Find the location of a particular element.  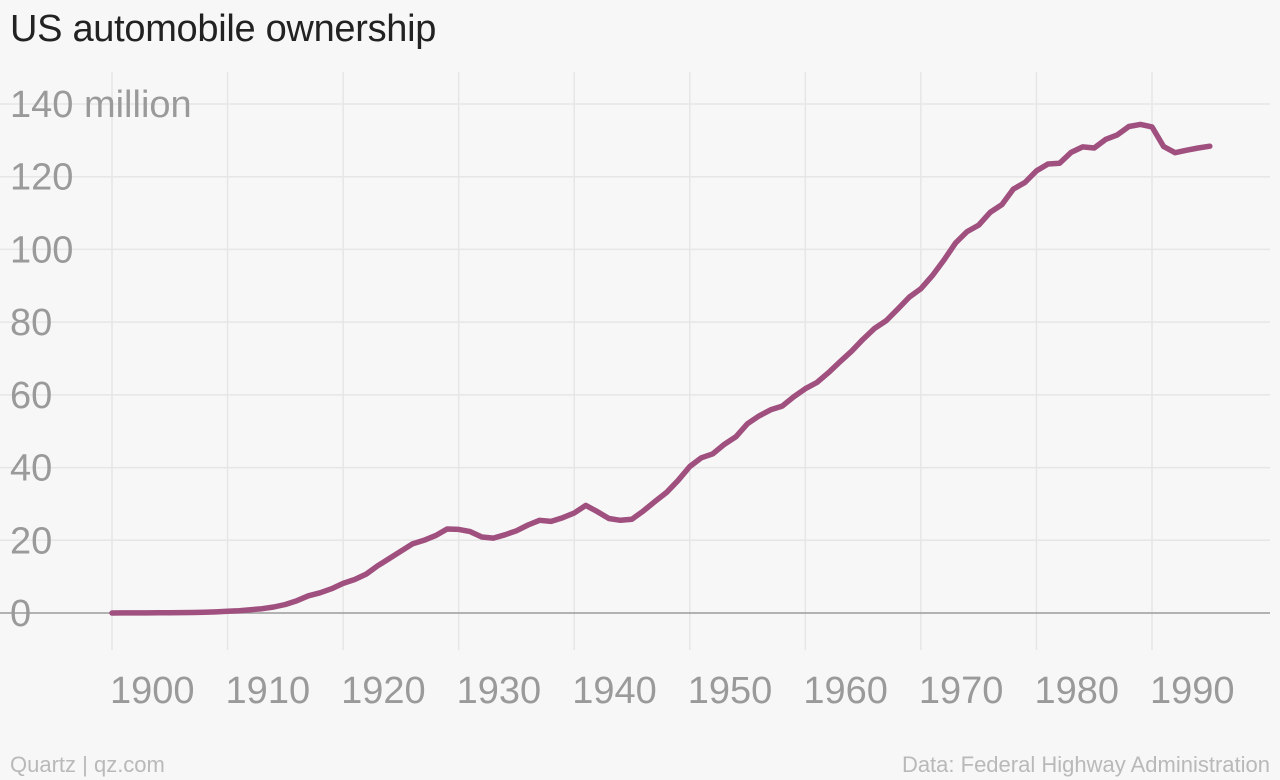

x-tick-label-1900: 1900 is located at coordinates (152, 691).